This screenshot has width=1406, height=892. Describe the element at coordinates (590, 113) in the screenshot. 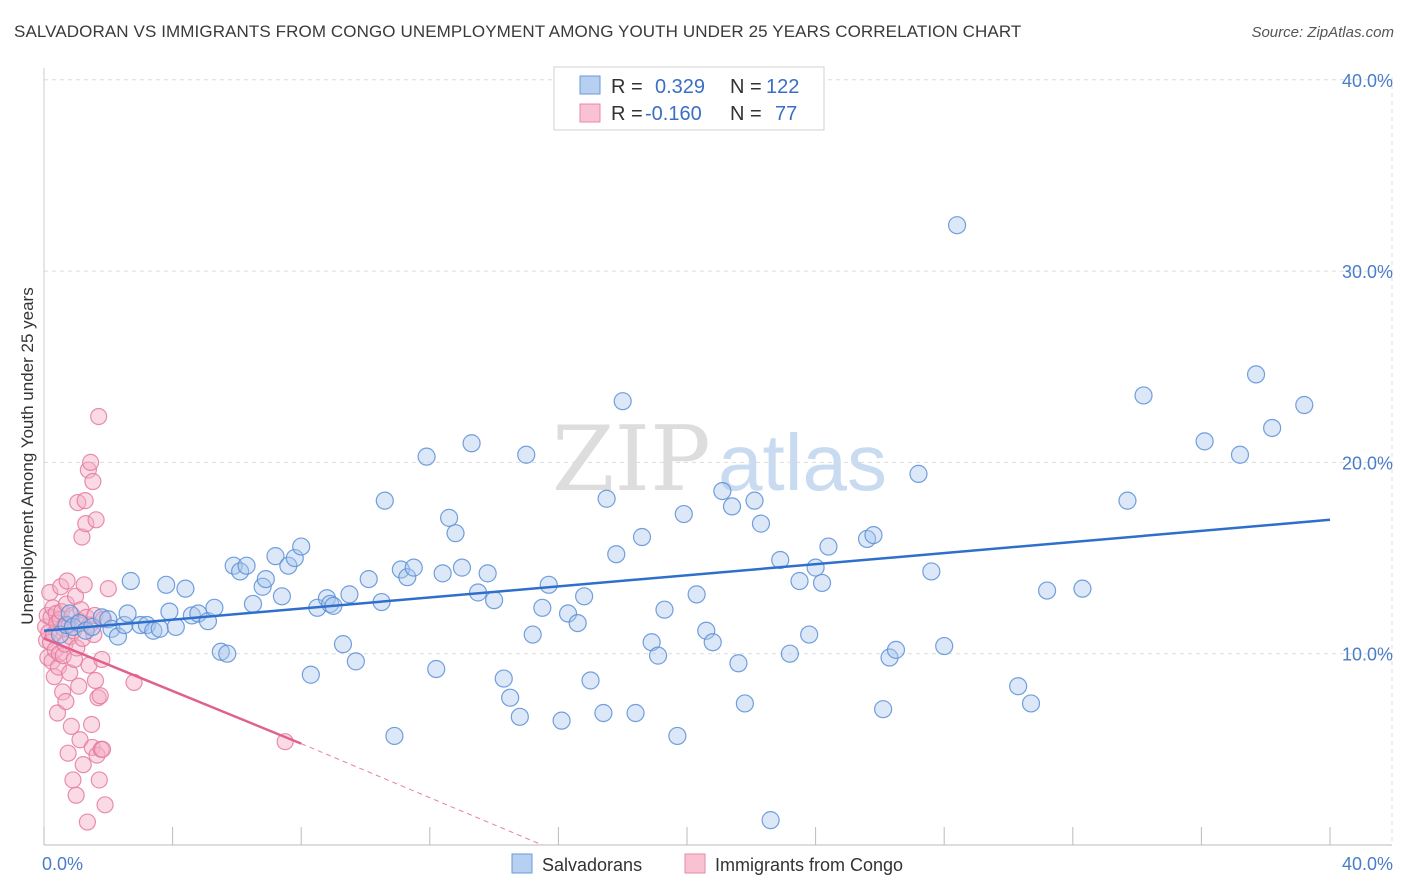

I see `legend-swatch-pink` at that location.